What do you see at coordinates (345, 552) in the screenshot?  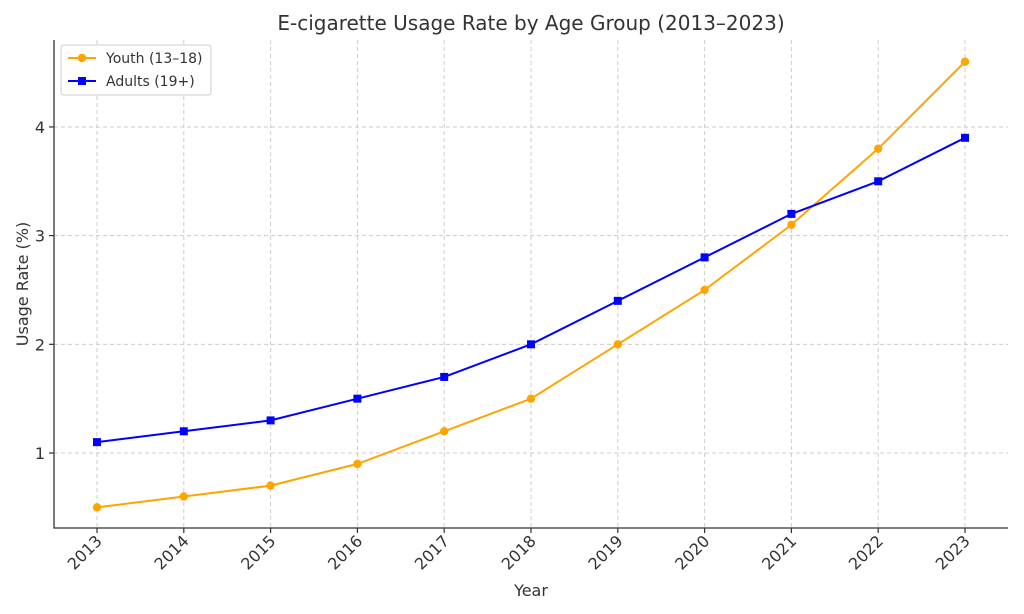 I see `x-tick-label: 2016` at bounding box center [345, 552].